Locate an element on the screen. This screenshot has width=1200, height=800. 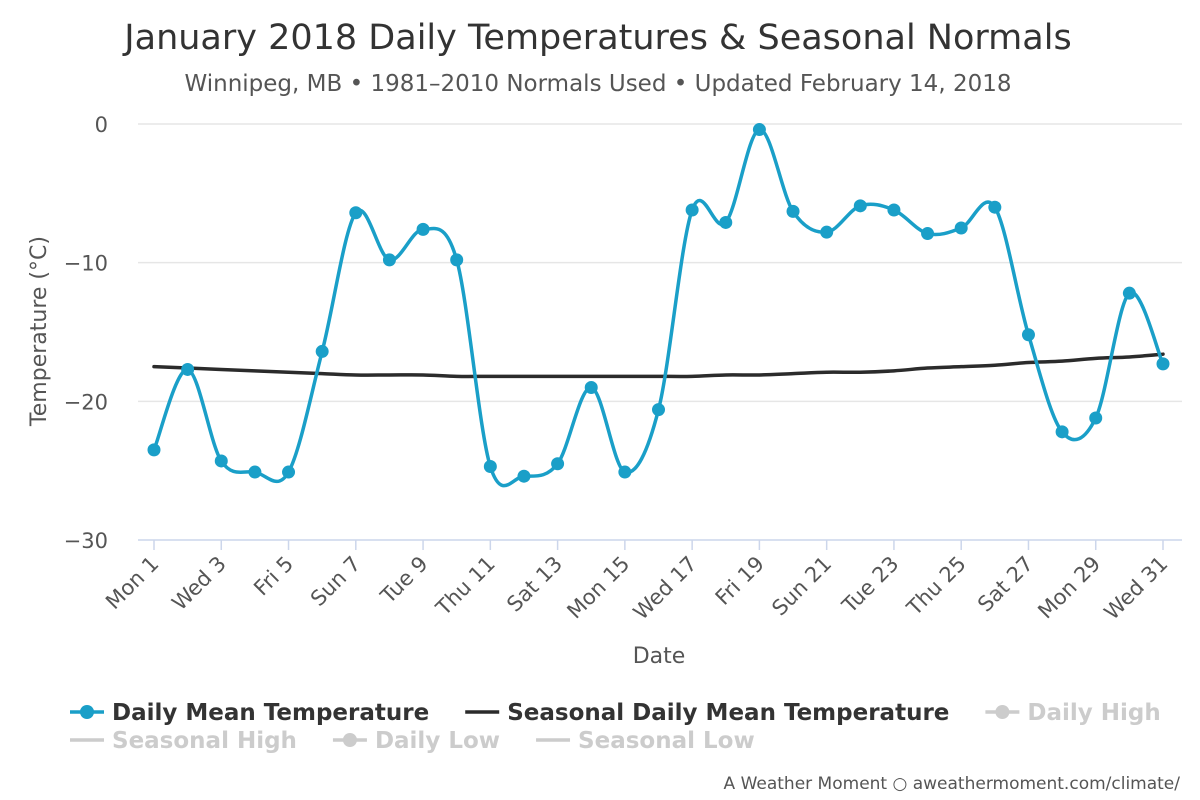
legend-item-daily-low: Daily Low is located at coordinates (416, 741).